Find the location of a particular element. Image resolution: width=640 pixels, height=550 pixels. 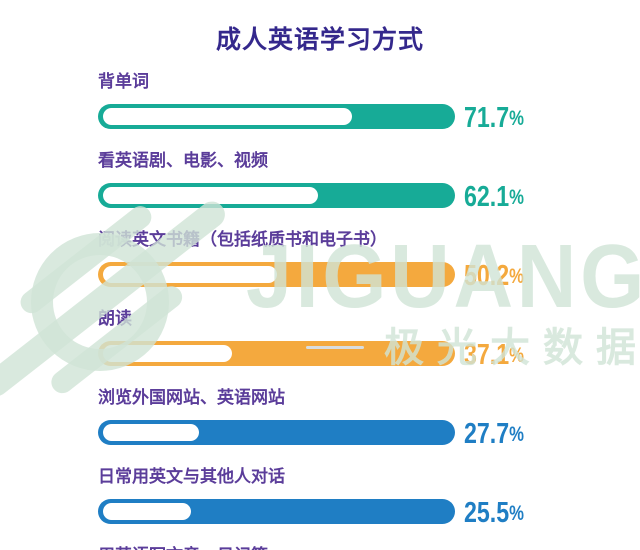

bar-label: 背单词 is located at coordinates (123, 81).